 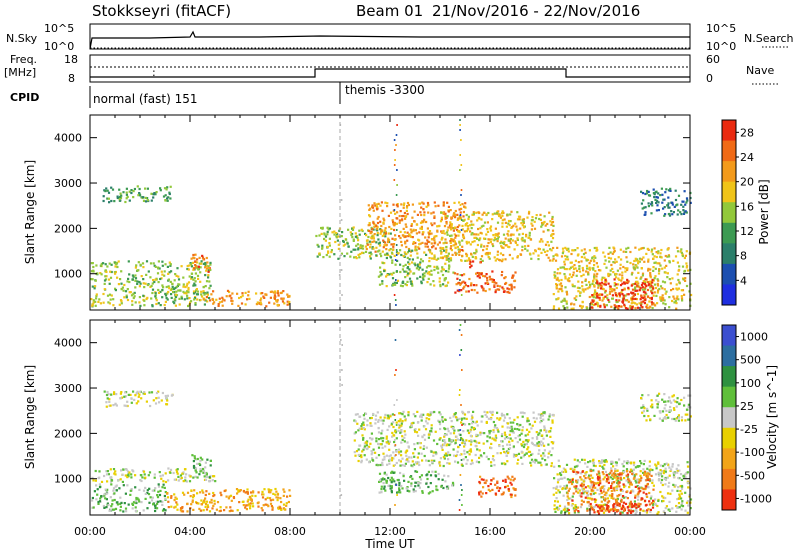 I want to click on velocity-cell-r2, so click(x=168, y=468).